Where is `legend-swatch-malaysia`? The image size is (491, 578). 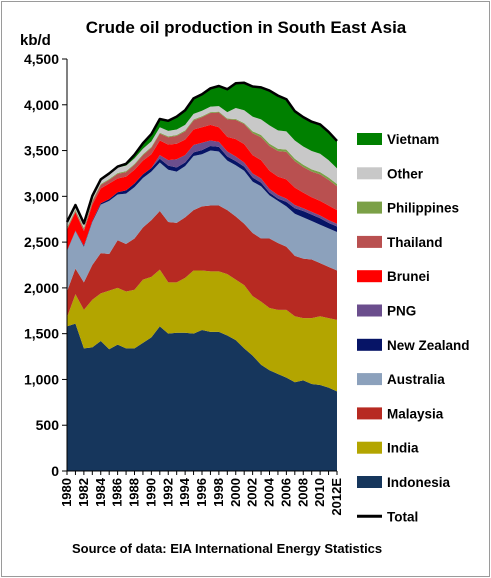
legend-swatch-malaysia is located at coordinates (369, 413).